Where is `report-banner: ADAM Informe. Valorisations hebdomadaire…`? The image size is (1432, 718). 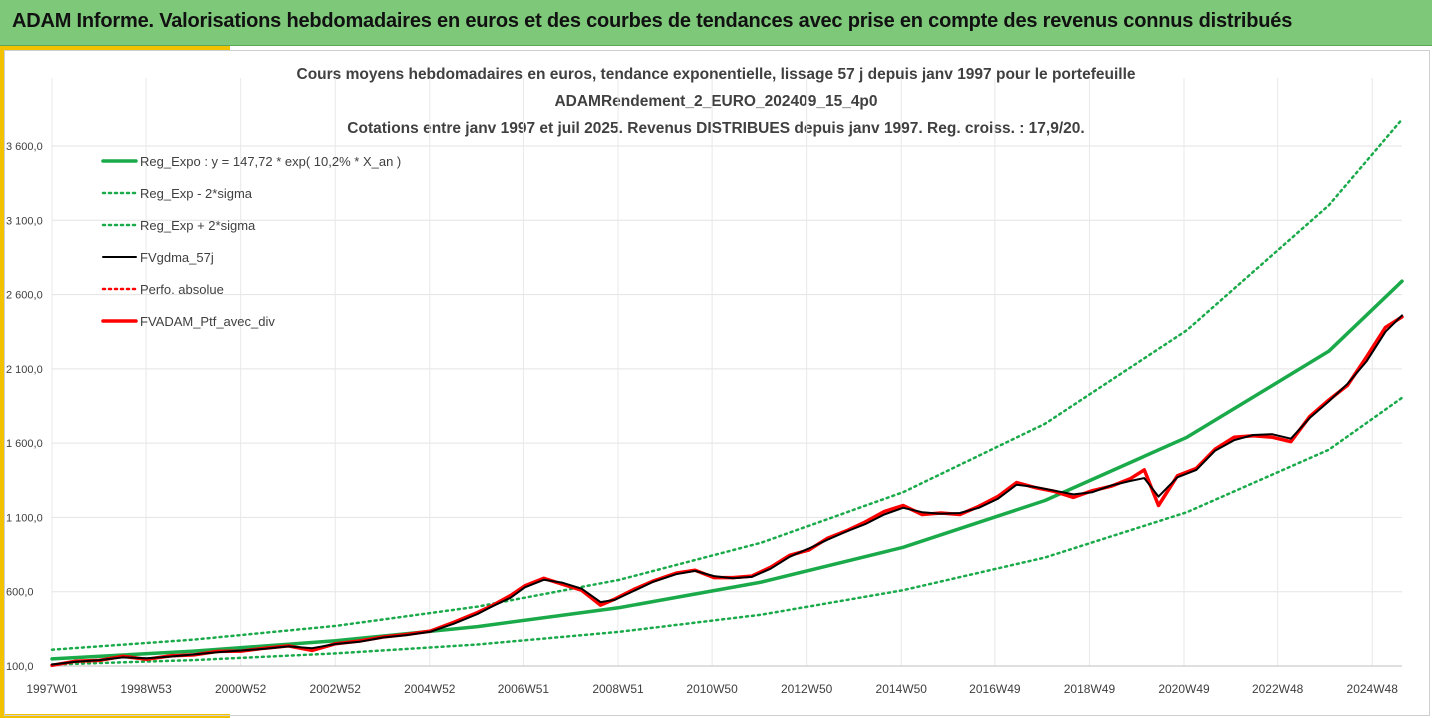 report-banner: ADAM Informe. Valorisations hebdomadaire… is located at coordinates (716, 23).